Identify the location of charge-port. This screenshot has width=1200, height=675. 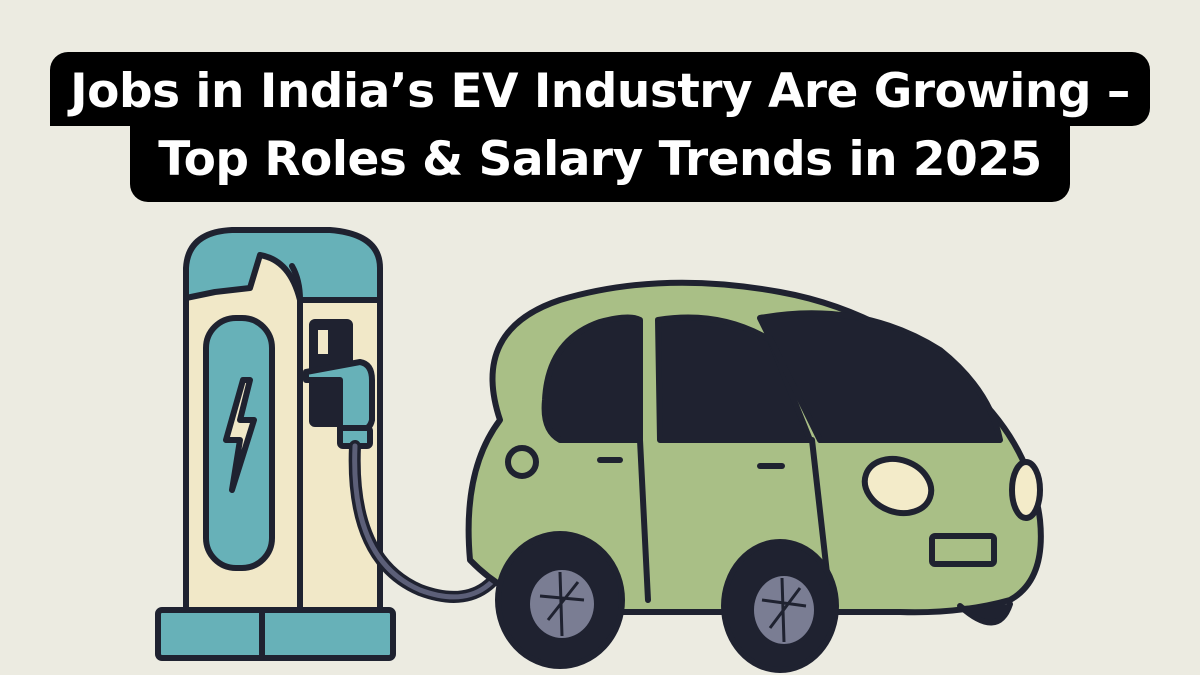
(522, 462).